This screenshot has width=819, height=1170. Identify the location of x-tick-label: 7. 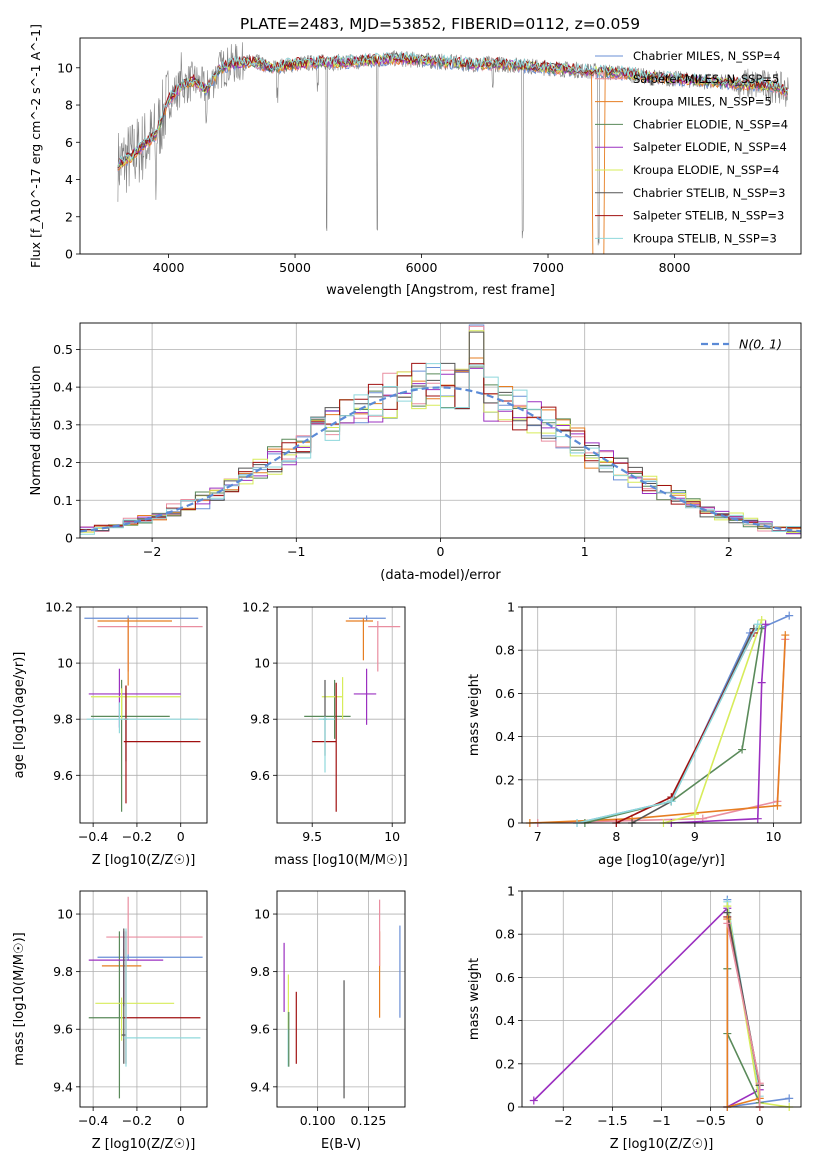
(538, 836).